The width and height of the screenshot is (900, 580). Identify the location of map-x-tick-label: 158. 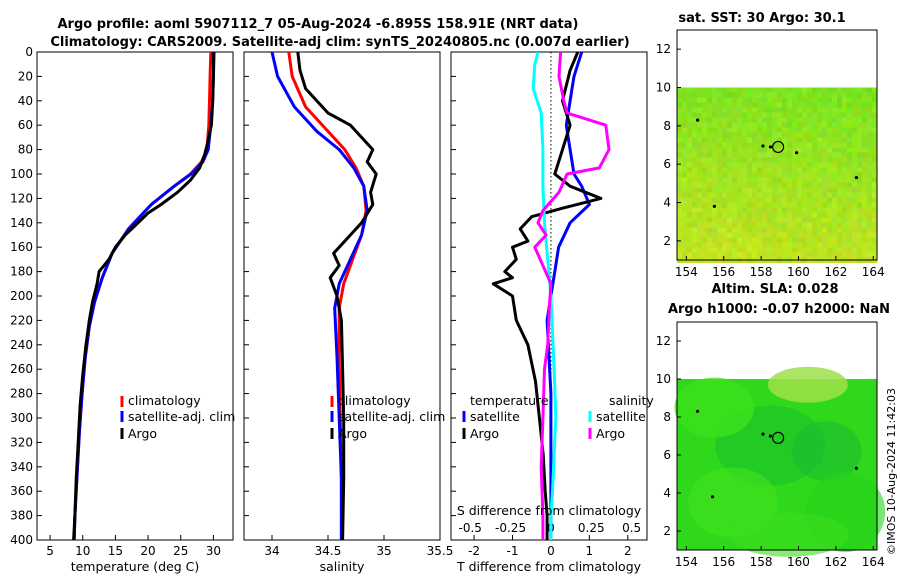
(761, 562).